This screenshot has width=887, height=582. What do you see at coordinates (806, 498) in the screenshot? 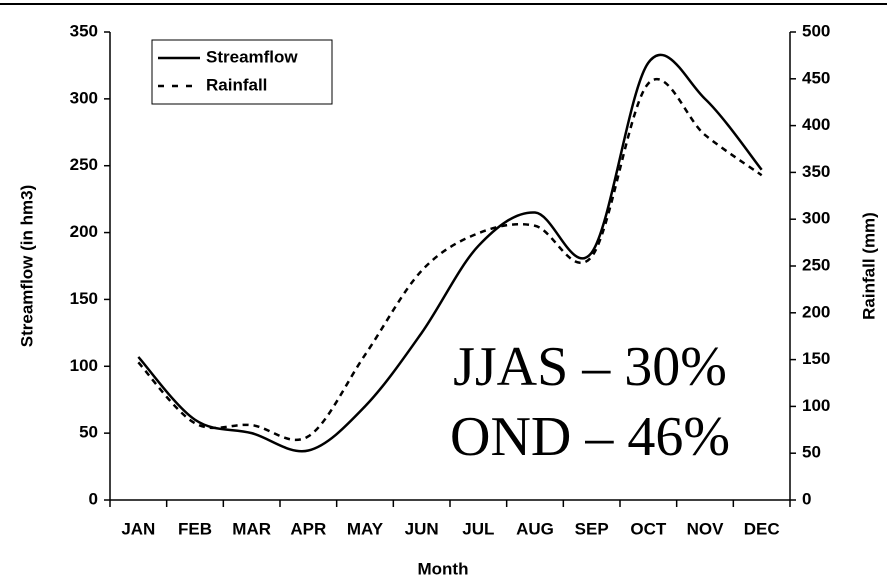
I see `y2-tick-label: 0` at bounding box center [806, 498].